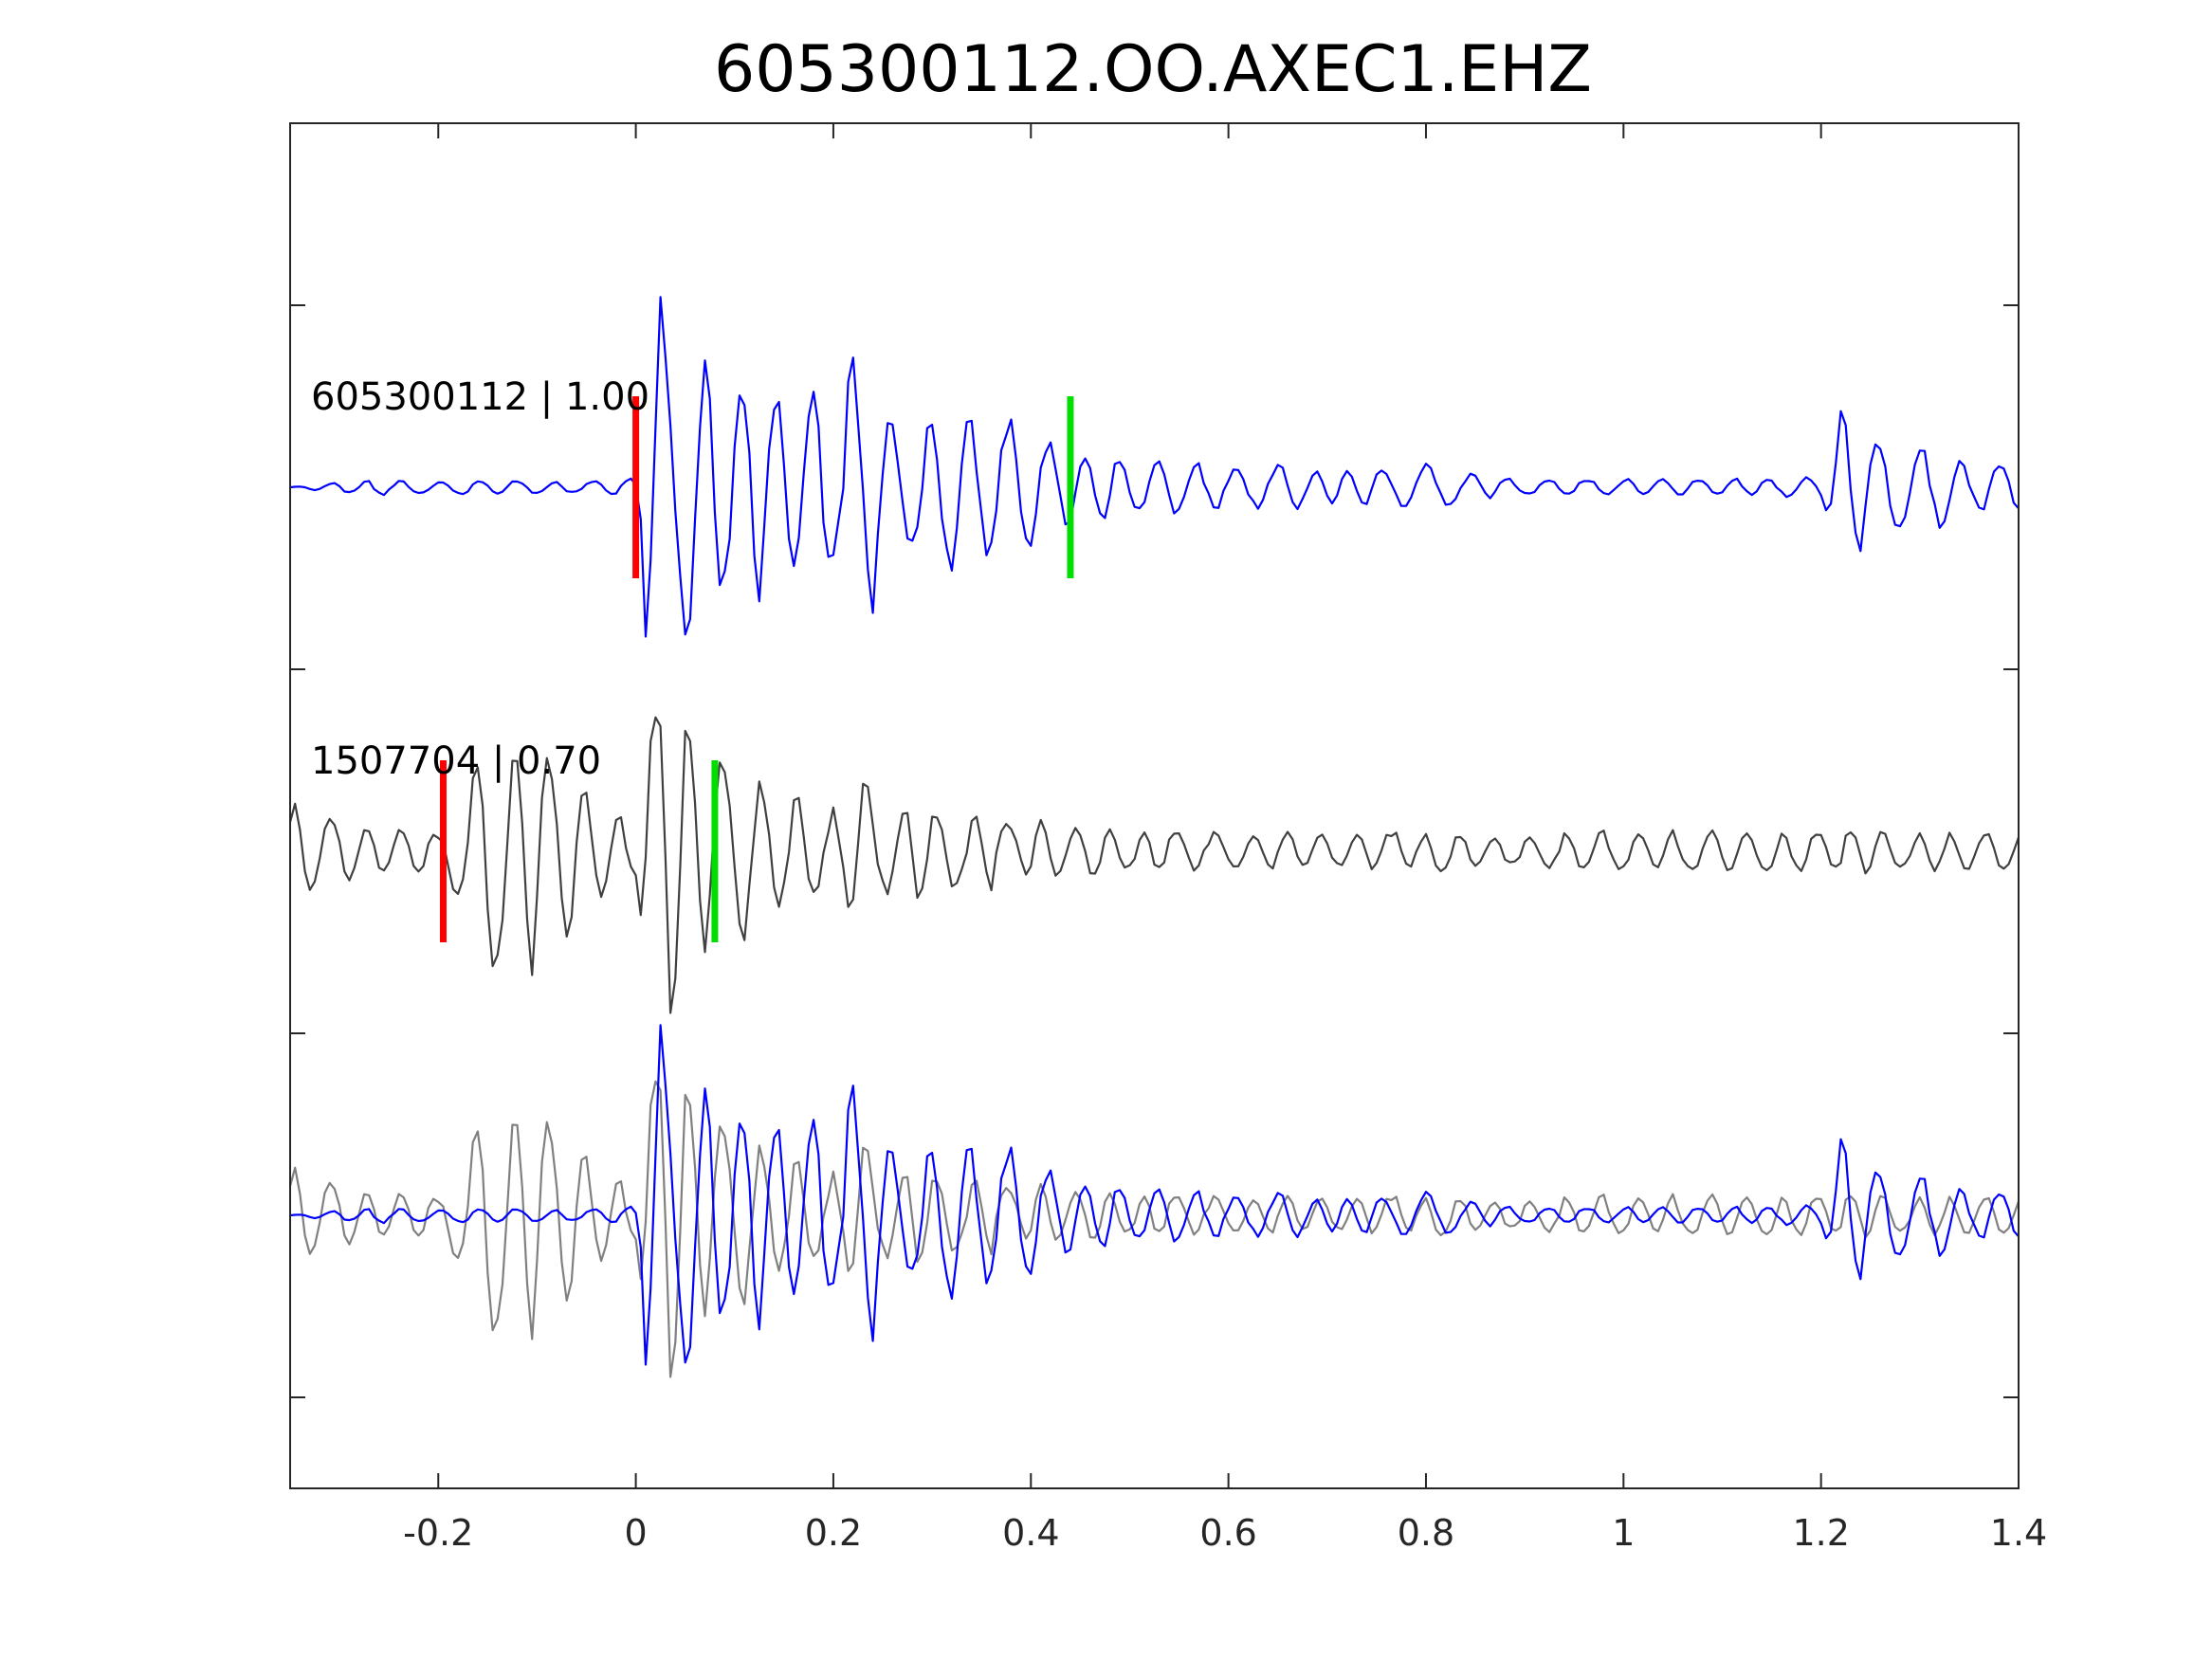 This screenshot has height=1659, width=2212. Describe the element at coordinates (1227, 1533) in the screenshot. I see `x-tick-label: 0.6` at that location.